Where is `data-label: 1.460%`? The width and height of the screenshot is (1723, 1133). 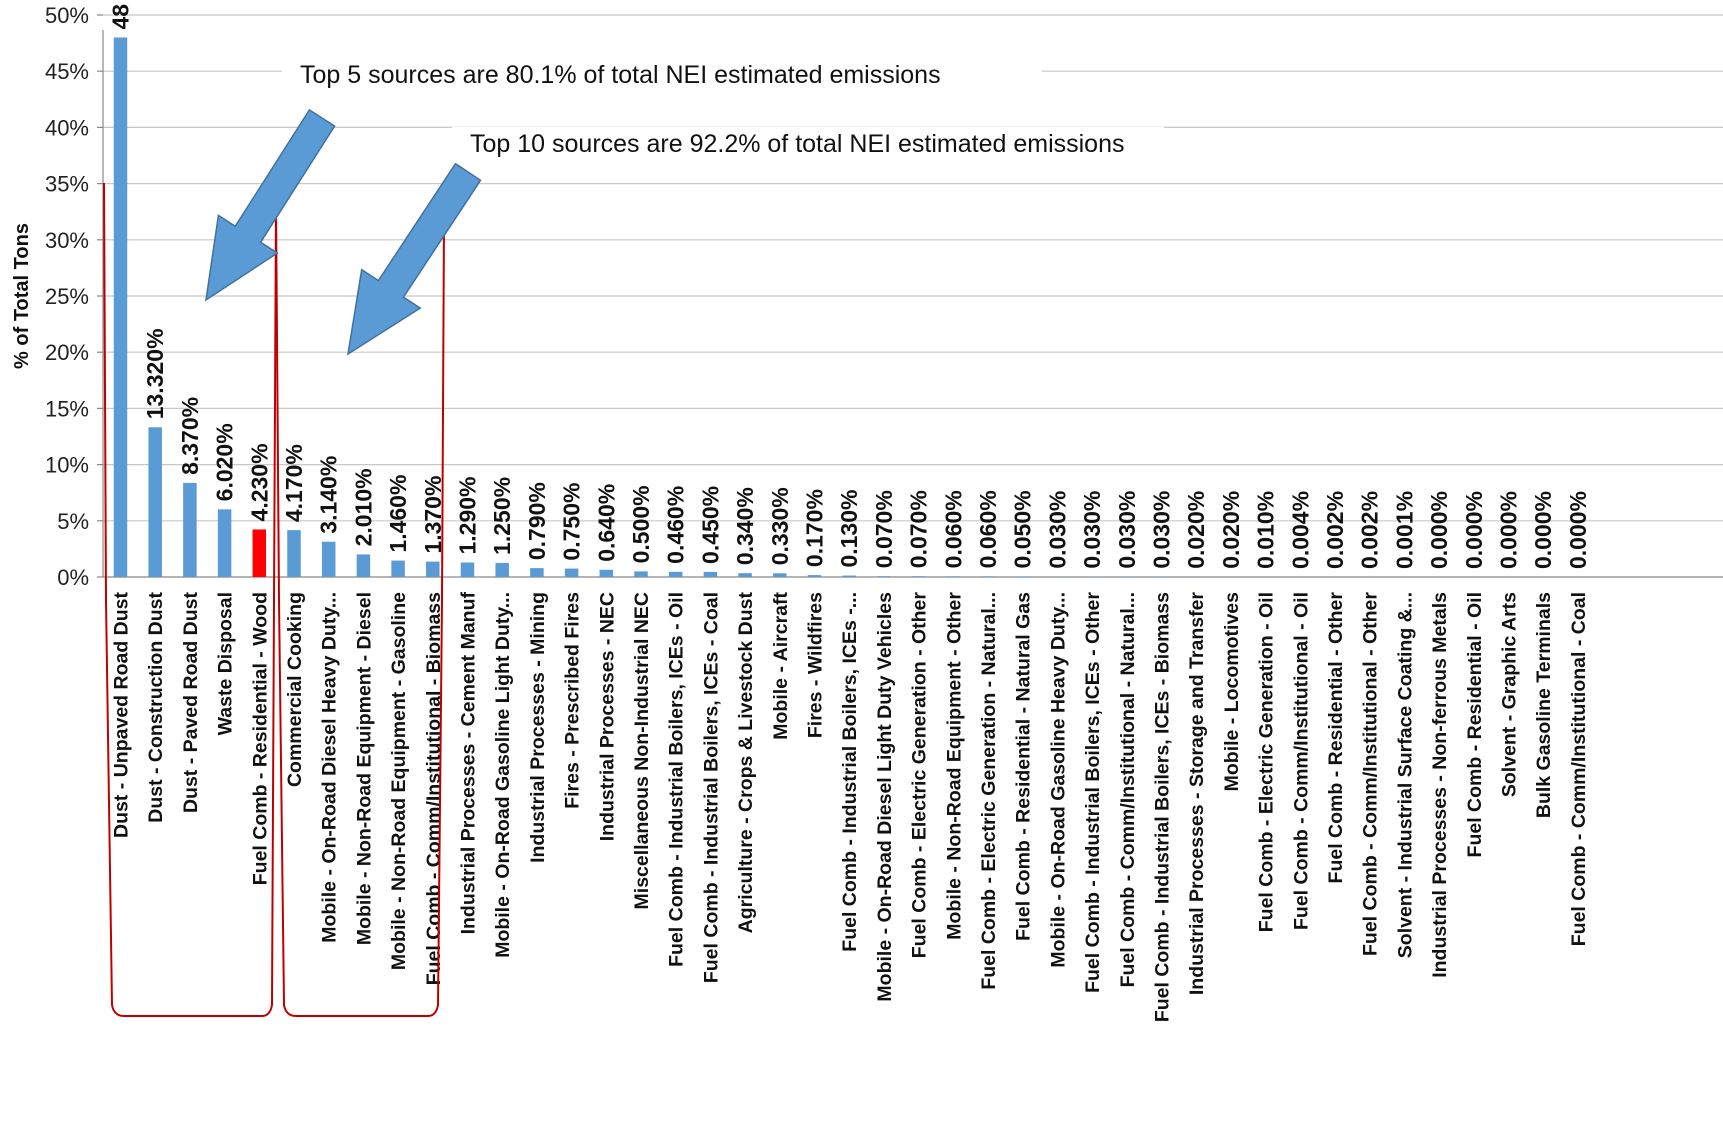
data-label: 1.460% is located at coordinates (398, 514).